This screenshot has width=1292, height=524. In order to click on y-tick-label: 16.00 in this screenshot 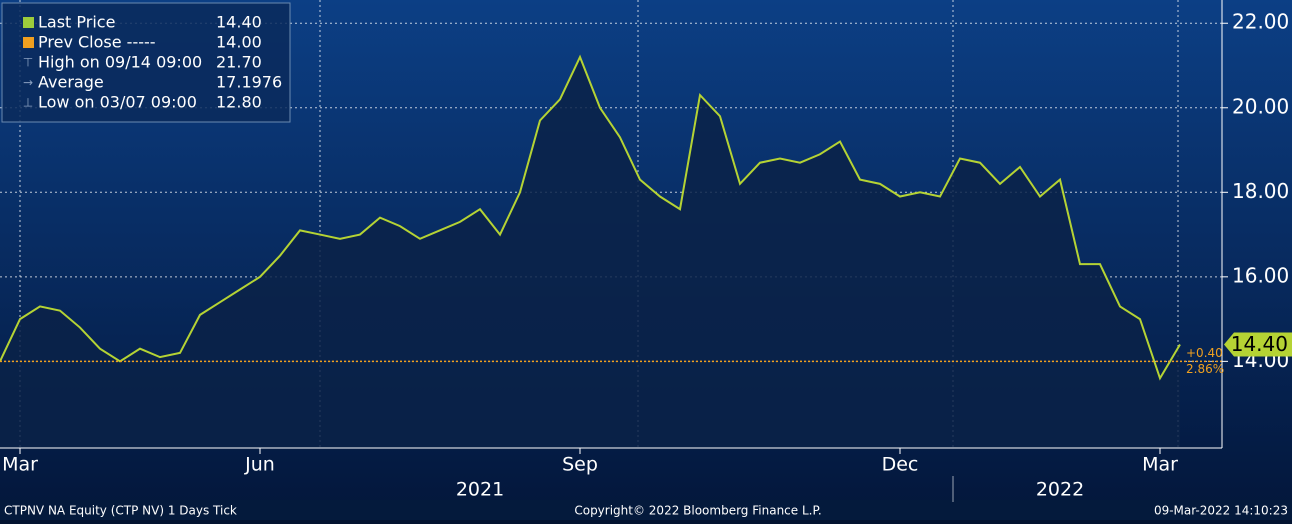, I will do `click(1260, 275)`.